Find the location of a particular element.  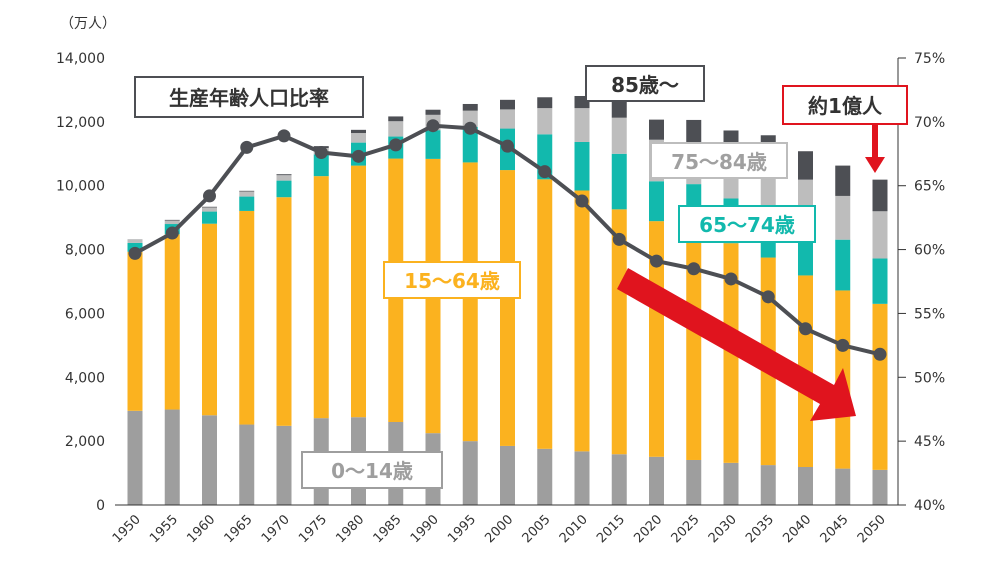

x-tick-label: 2035 is located at coordinates (760, 529).